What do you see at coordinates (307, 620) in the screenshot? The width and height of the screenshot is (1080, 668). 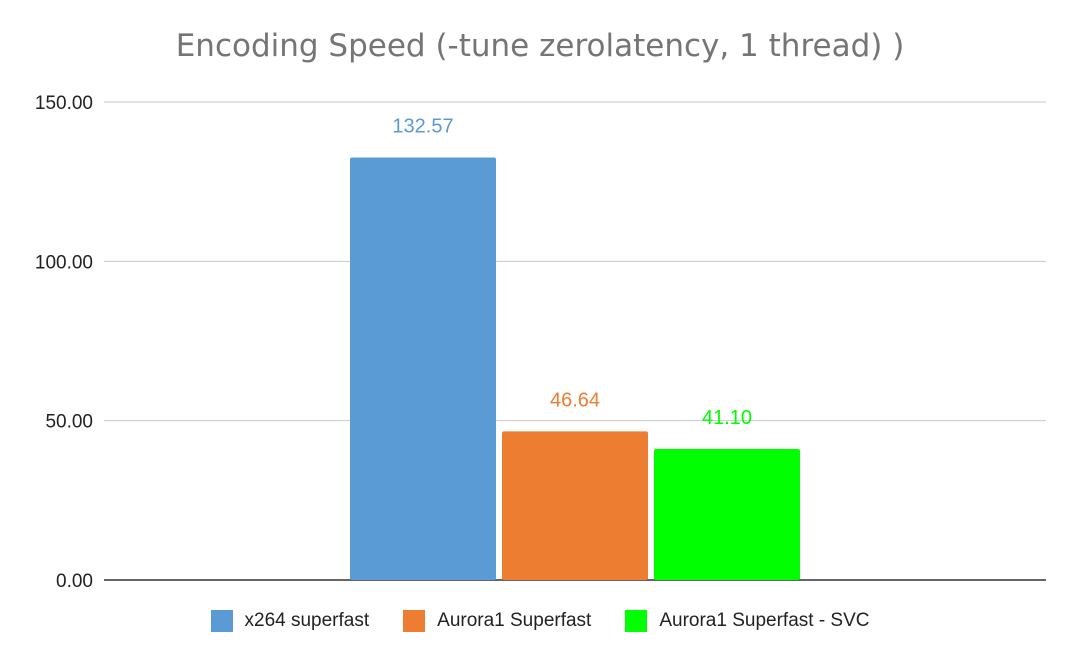 I see `legend-label: x264 superfast` at bounding box center [307, 620].